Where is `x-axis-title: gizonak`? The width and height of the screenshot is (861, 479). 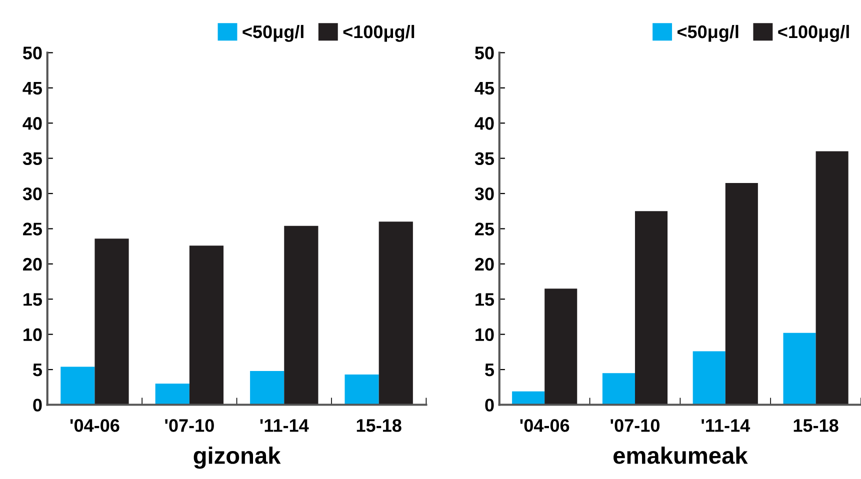
x-axis-title: gizonak is located at coordinates (237, 457).